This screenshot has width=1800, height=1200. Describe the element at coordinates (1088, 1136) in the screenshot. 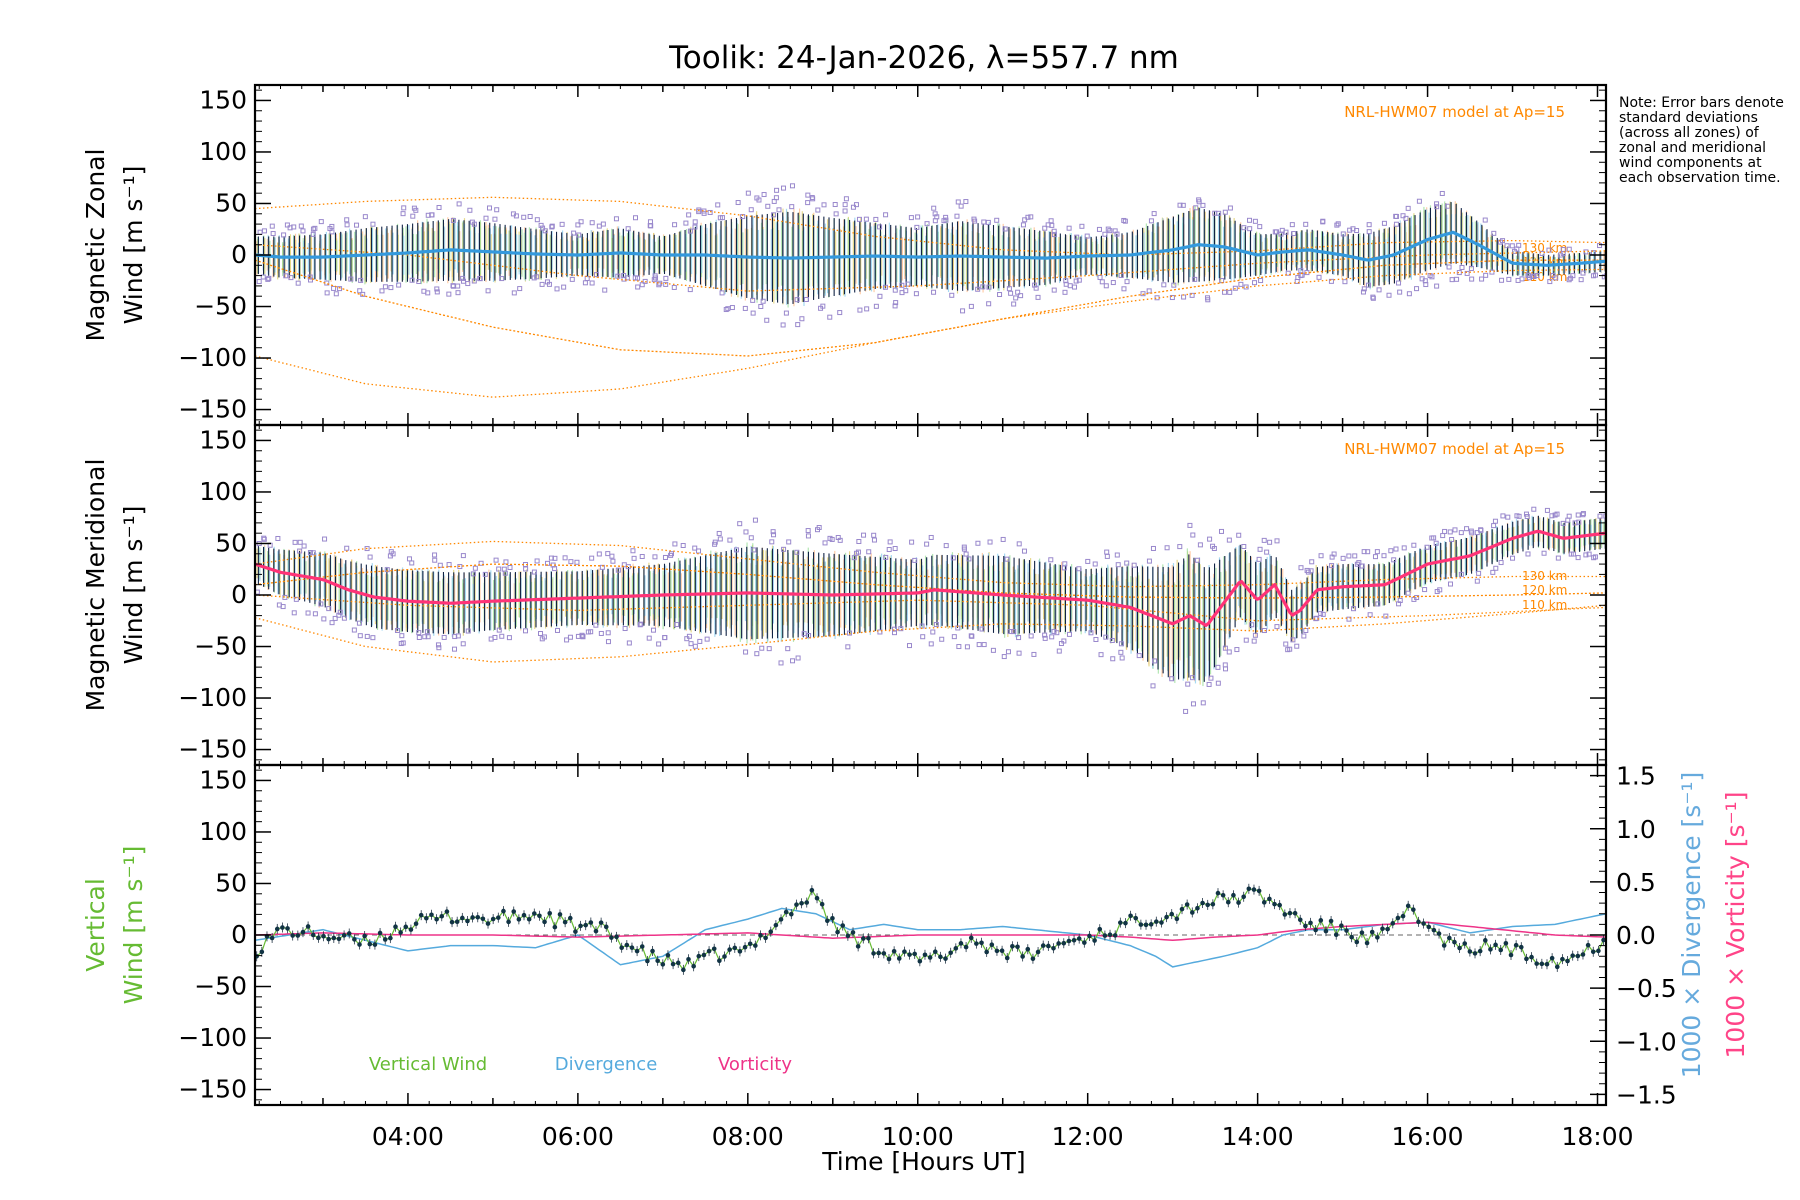

I see `x-tick-label: 12:00` at that location.